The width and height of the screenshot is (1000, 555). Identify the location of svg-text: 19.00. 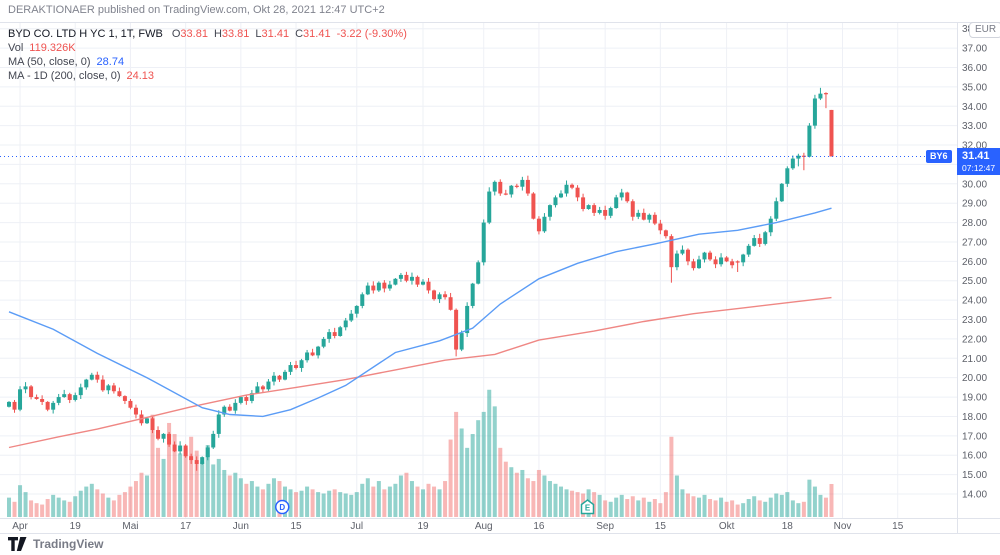
(974, 398).